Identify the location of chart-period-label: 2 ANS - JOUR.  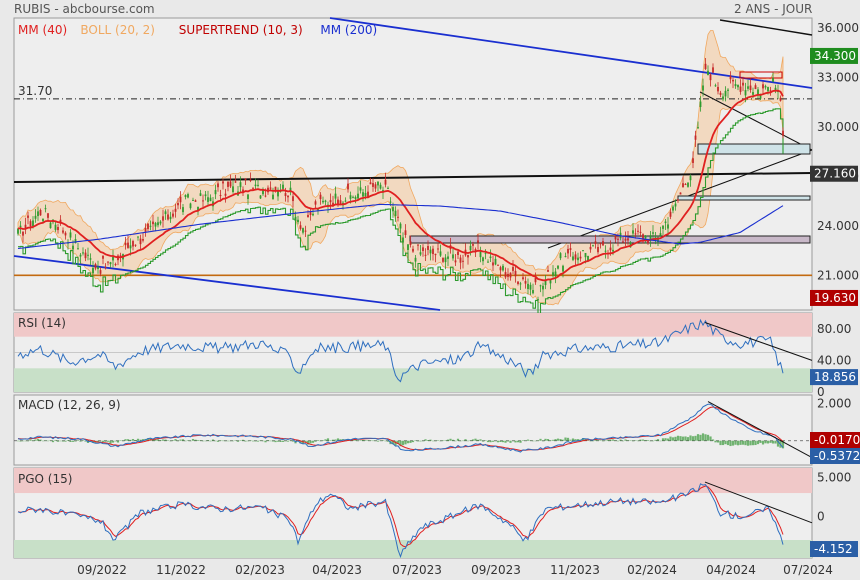
(773, 9).